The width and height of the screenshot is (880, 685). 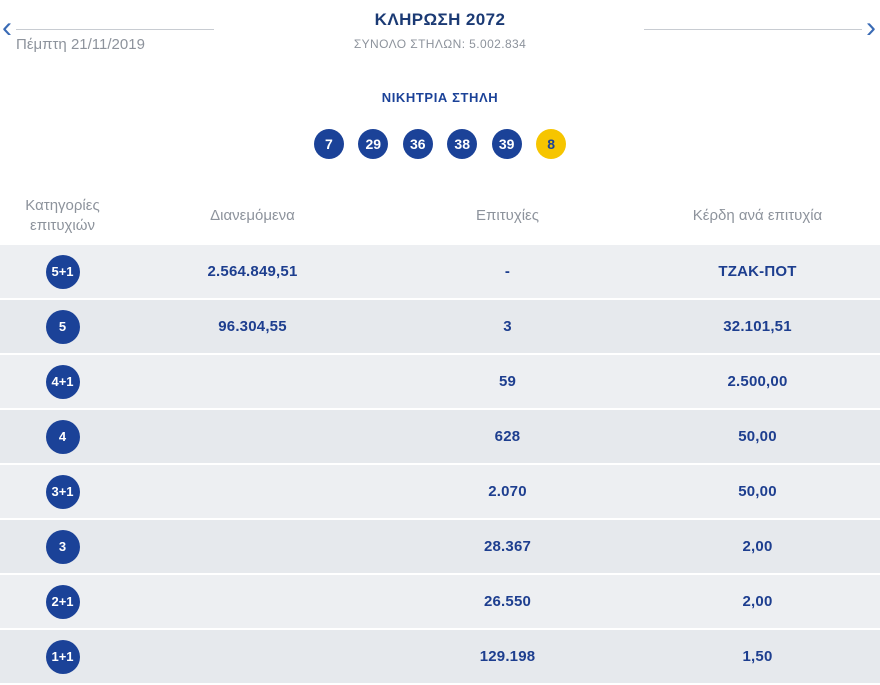 I want to click on table-row: 2+1 26.550 2,00, so click(x=440, y=602).